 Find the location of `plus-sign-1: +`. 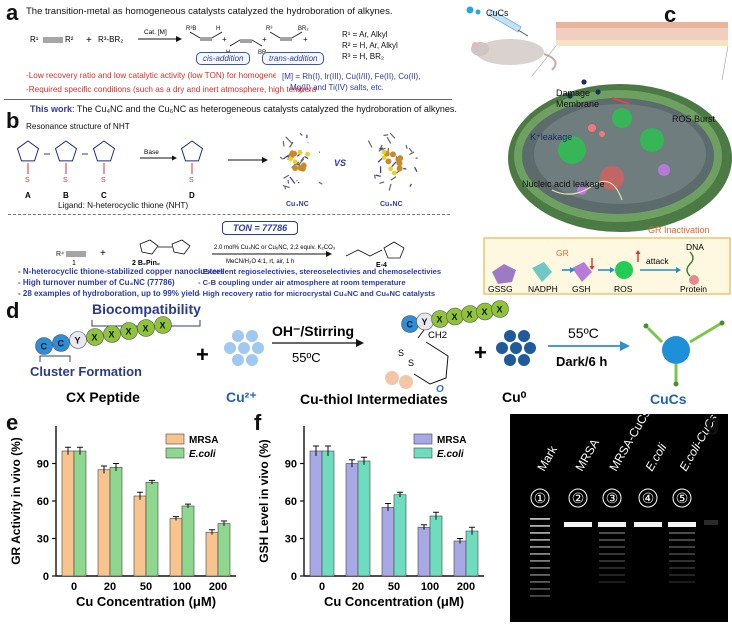

plus-sign-1: + is located at coordinates (202, 354).